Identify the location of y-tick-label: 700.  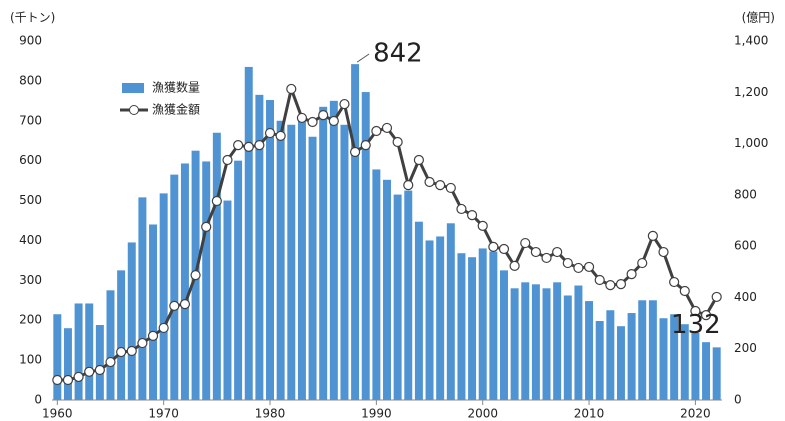
(30, 120).